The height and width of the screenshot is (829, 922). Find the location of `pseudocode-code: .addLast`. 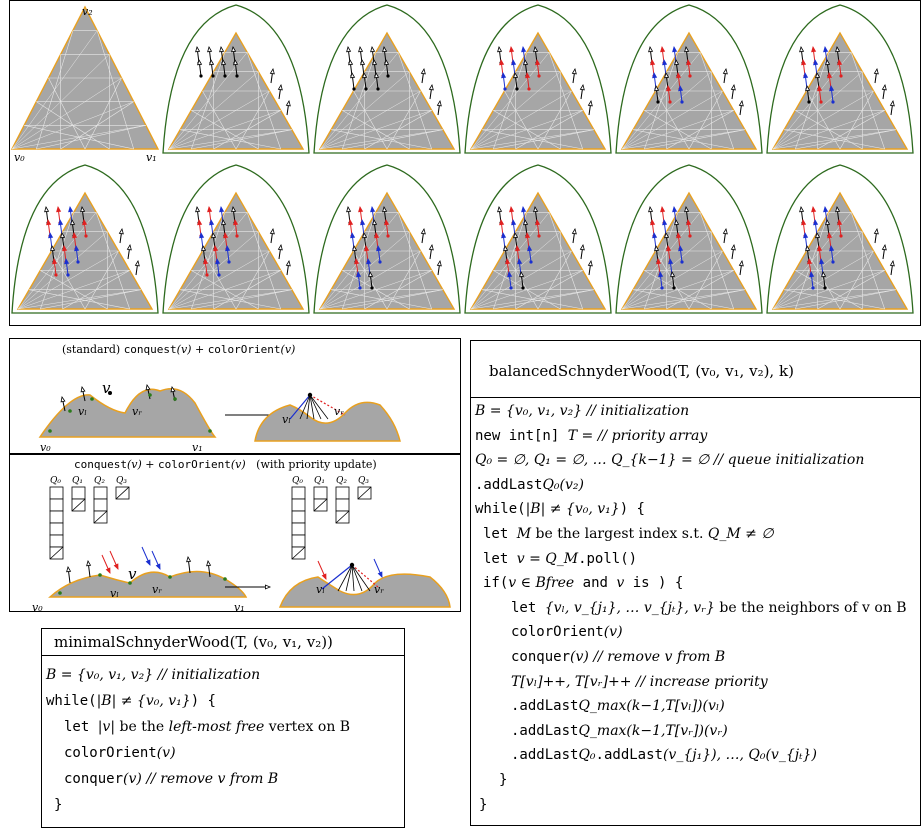

pseudocode-code: .addLast is located at coordinates (629, 755).